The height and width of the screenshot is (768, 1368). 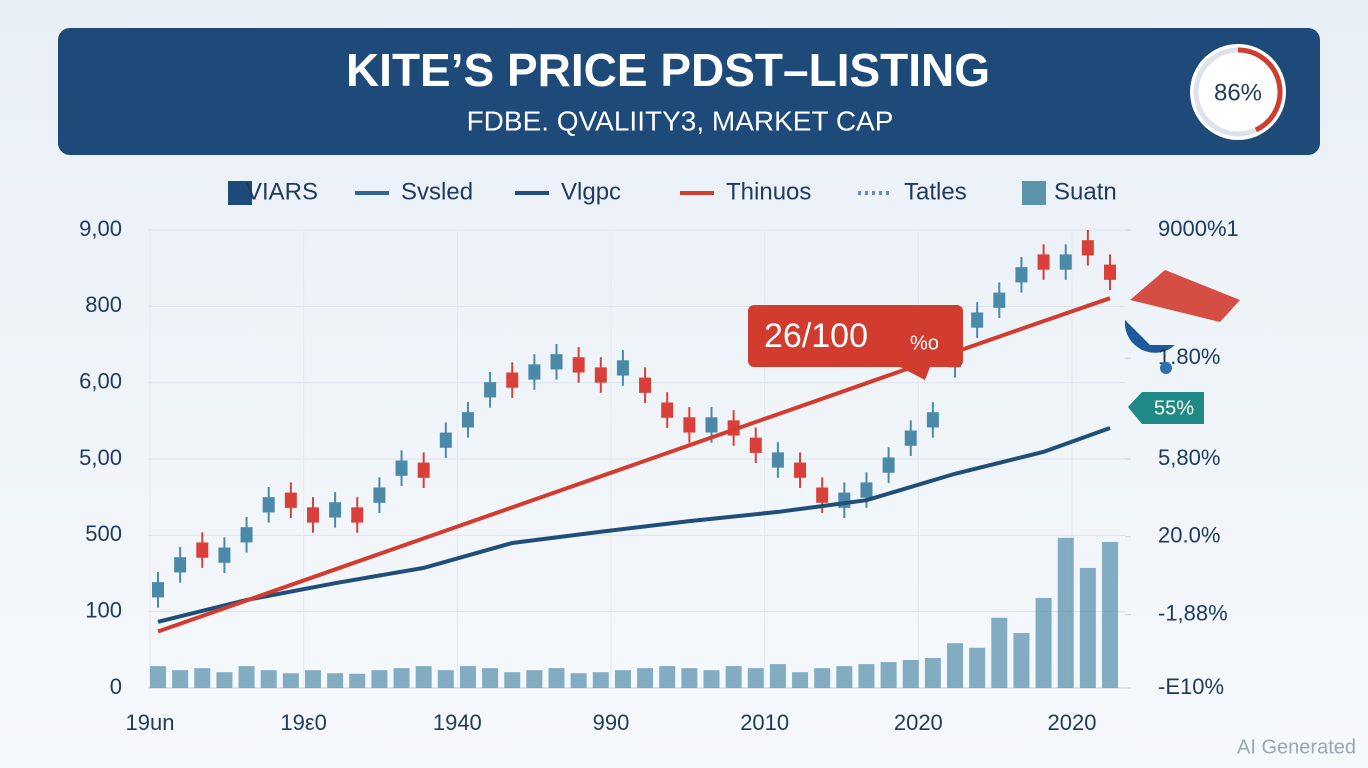 I want to click on legend-label: Vlgpc, so click(x=591, y=191).